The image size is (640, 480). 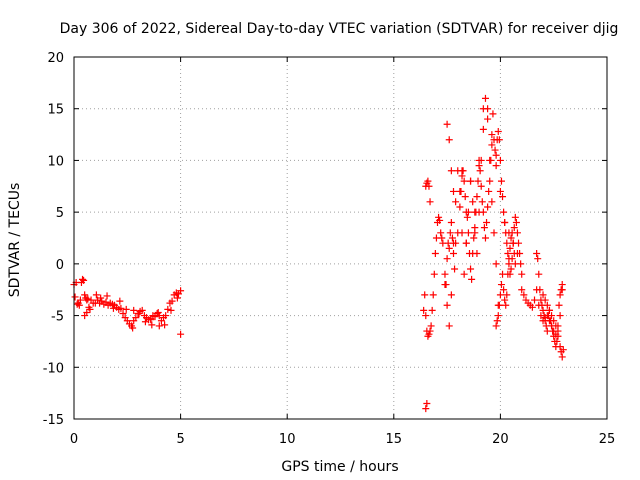 I want to click on x-axis-label: GPS time / hours, so click(x=339, y=467).